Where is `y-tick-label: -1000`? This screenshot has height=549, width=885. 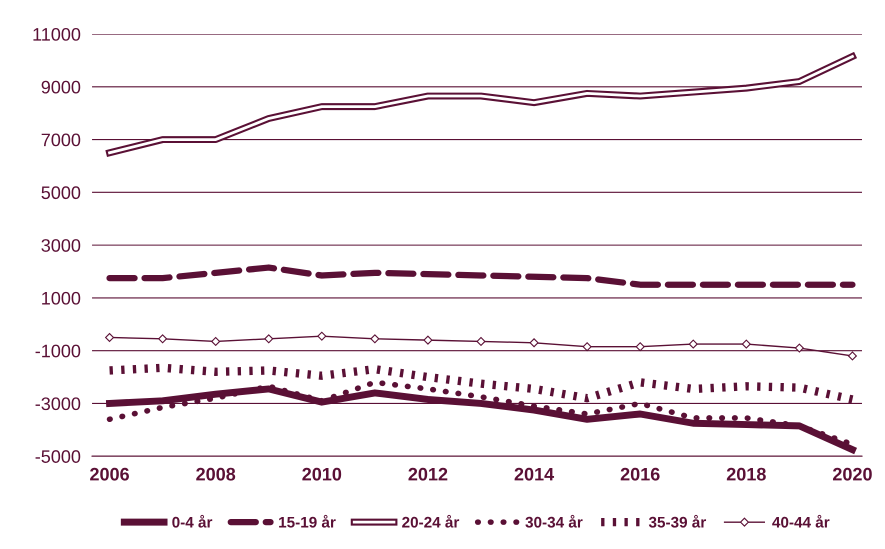
y-tick-label: -1000 is located at coordinates (58, 351).